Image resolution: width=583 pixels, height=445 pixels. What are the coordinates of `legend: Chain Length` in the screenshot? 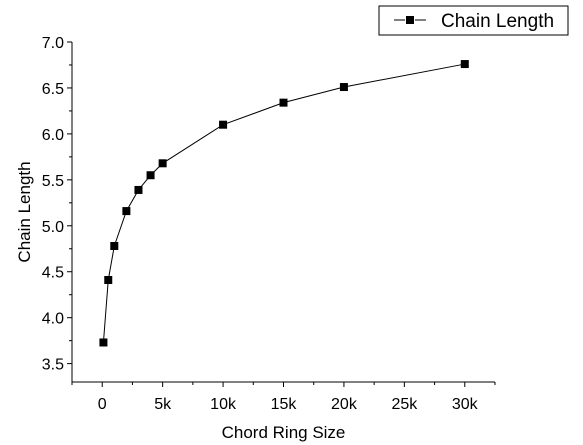 It's located at (473, 20).